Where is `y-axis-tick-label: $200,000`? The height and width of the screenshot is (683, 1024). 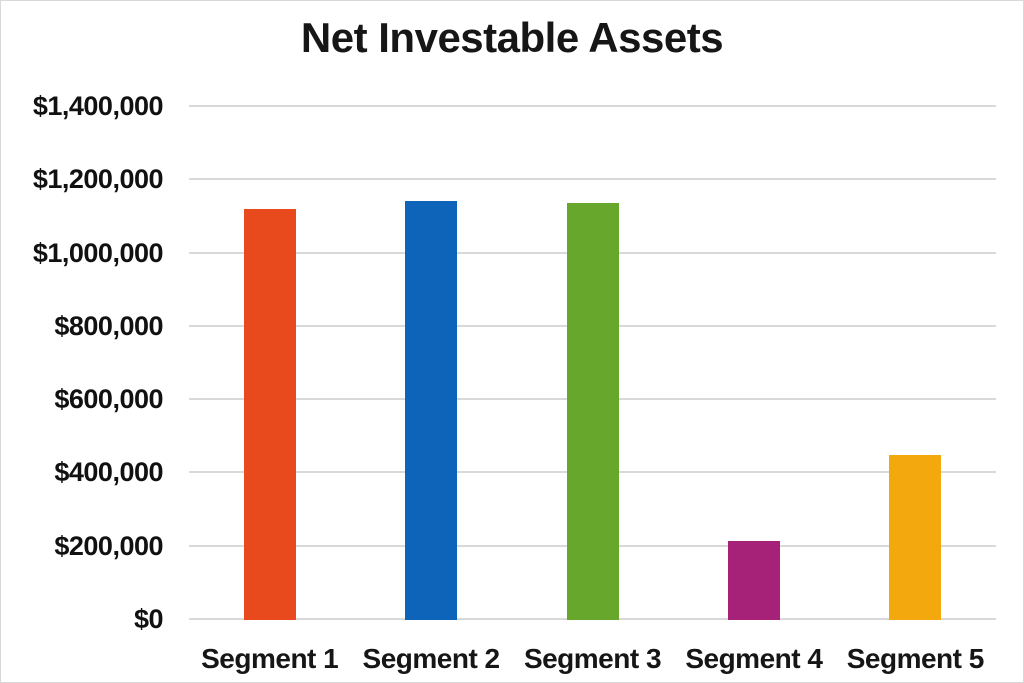
y-axis-tick-label: $200,000 is located at coordinates (108, 545).